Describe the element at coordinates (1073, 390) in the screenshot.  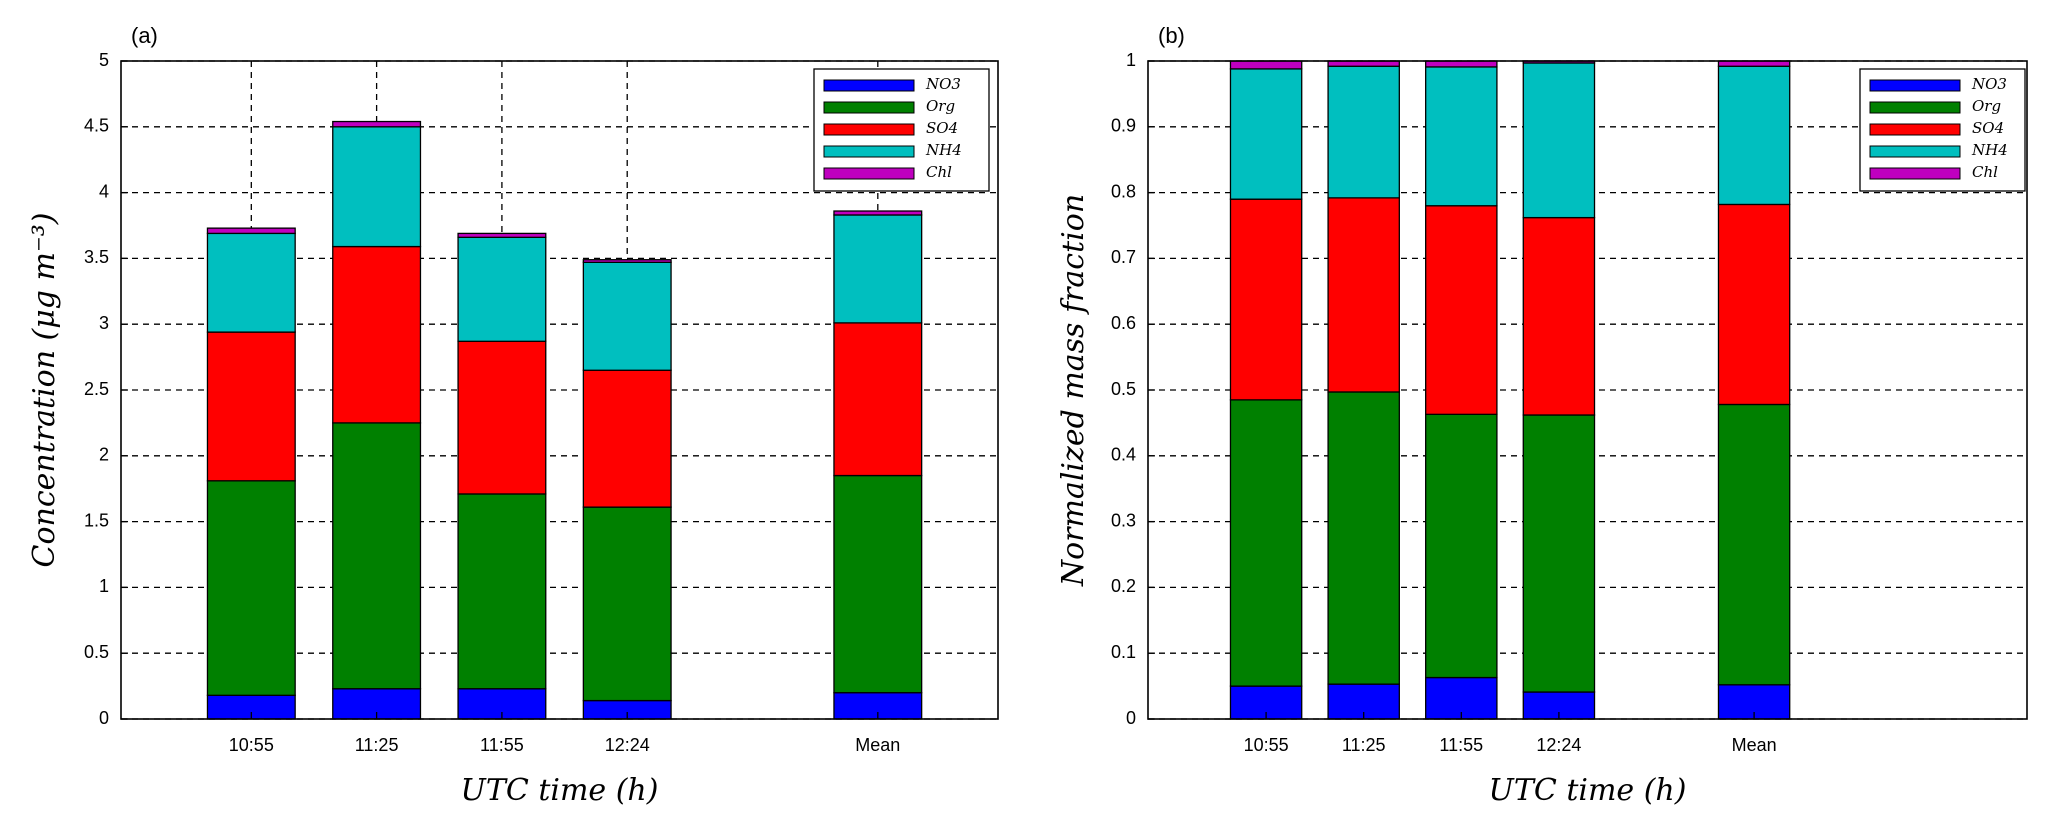
I see `y-axis-label: Normalized mass fraction` at that location.